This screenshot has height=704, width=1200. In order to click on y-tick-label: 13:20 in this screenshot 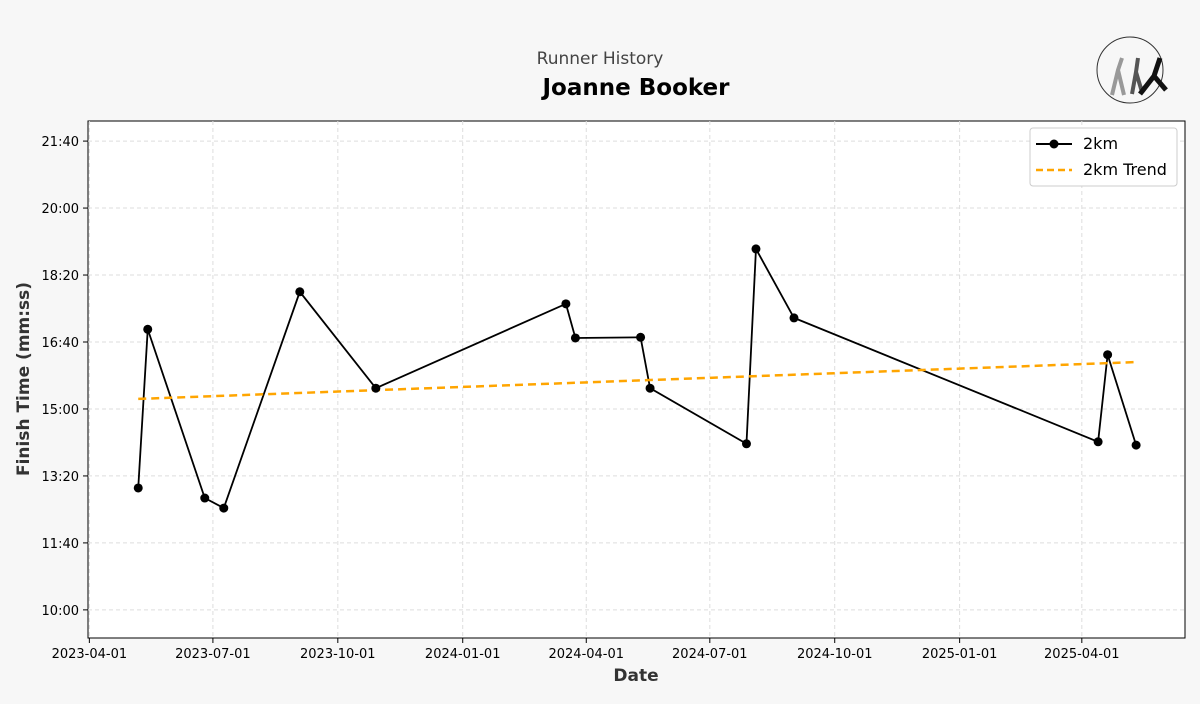, I will do `click(60, 477)`.